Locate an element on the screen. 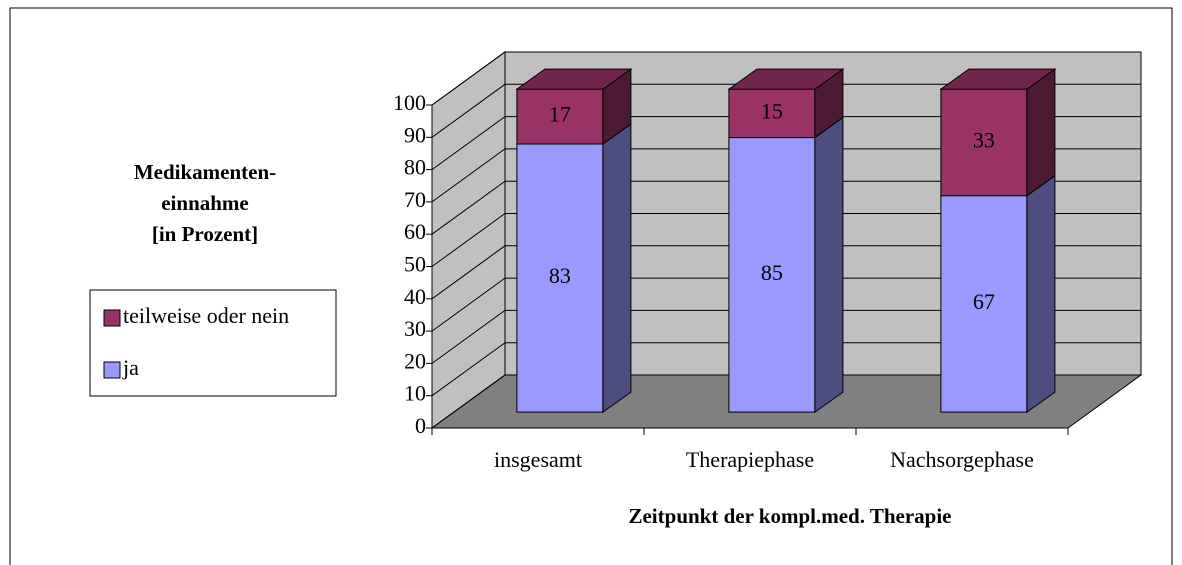 Image resolution: width=1182 pixels, height=565 pixels. y-tick-label: 70 is located at coordinates (415, 199).